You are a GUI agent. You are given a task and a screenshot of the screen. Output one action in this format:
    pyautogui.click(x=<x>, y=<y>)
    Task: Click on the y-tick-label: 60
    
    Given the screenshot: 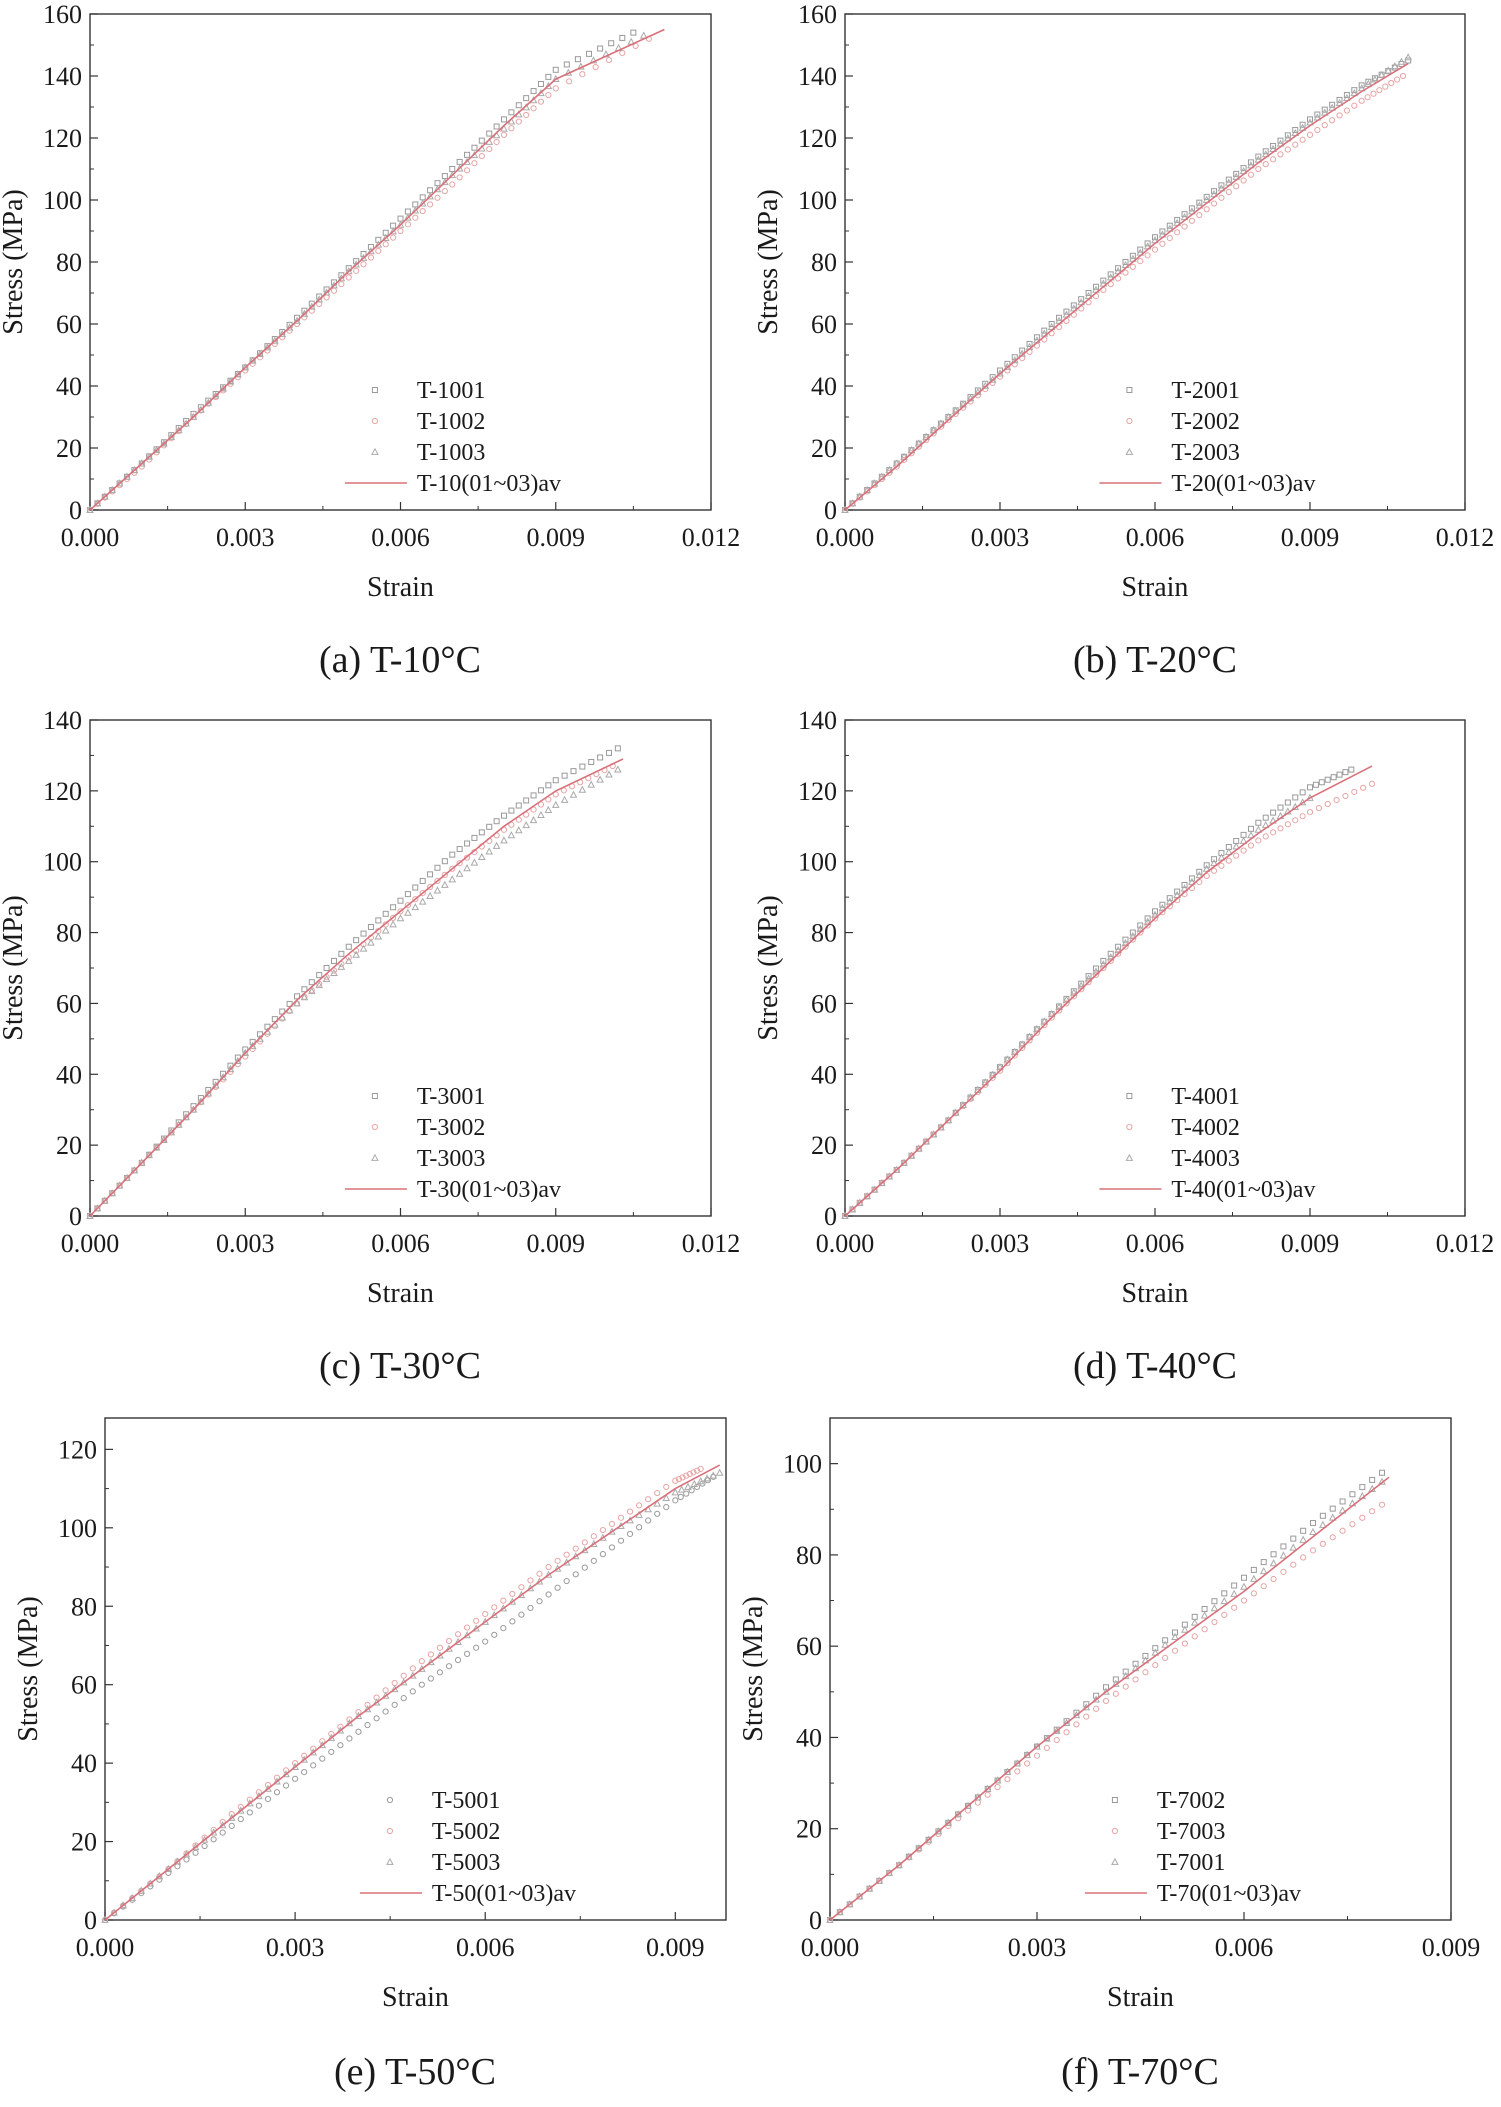 What is the action you would take?
    pyautogui.click(x=69, y=324)
    